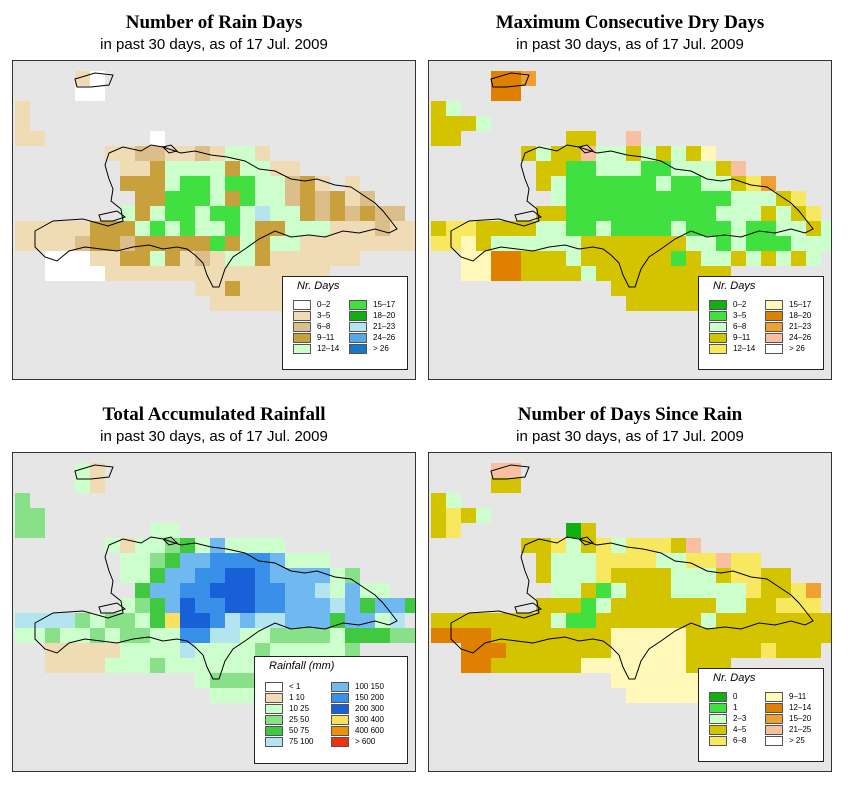  What do you see at coordinates (788, 315) in the screenshot?
I see `legend-item: 18–20` at bounding box center [788, 315].